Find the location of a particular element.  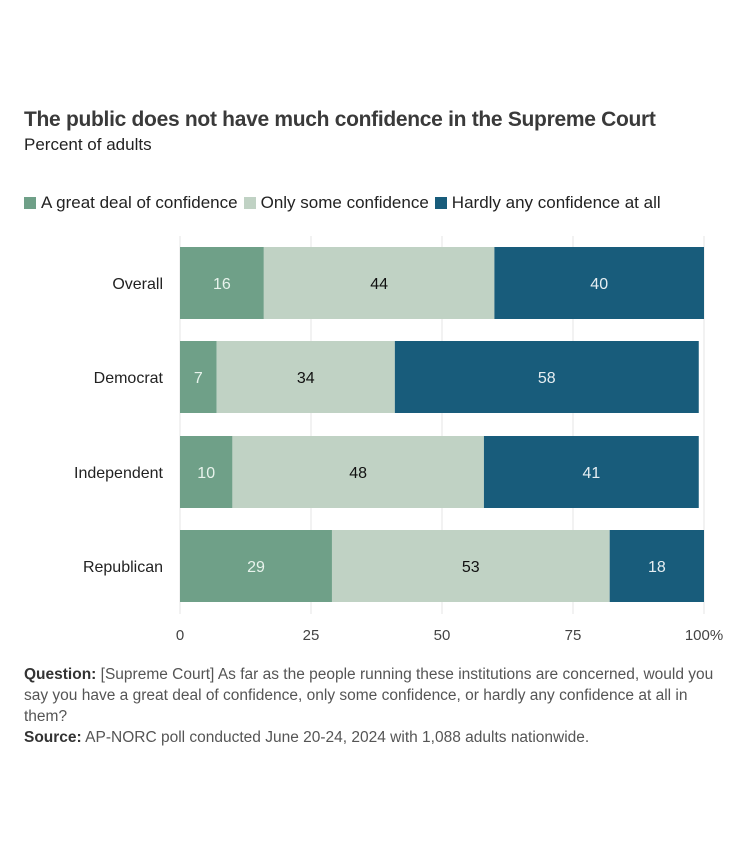

legend-label-hardly-any: Hardly any confidence at all is located at coordinates (556, 202).